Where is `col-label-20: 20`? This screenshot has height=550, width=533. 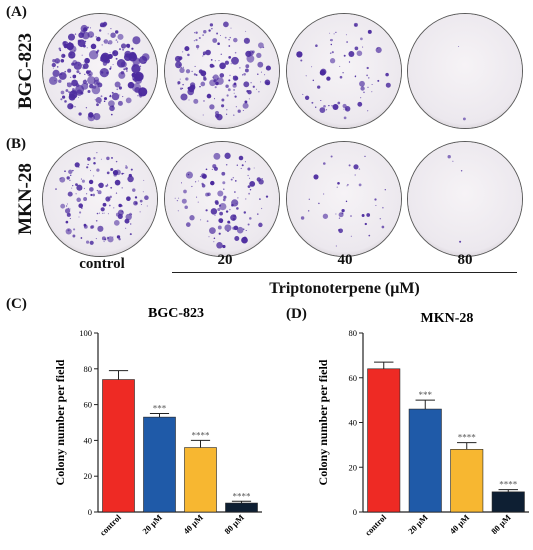 col-label-20: 20 is located at coordinates (225, 260).